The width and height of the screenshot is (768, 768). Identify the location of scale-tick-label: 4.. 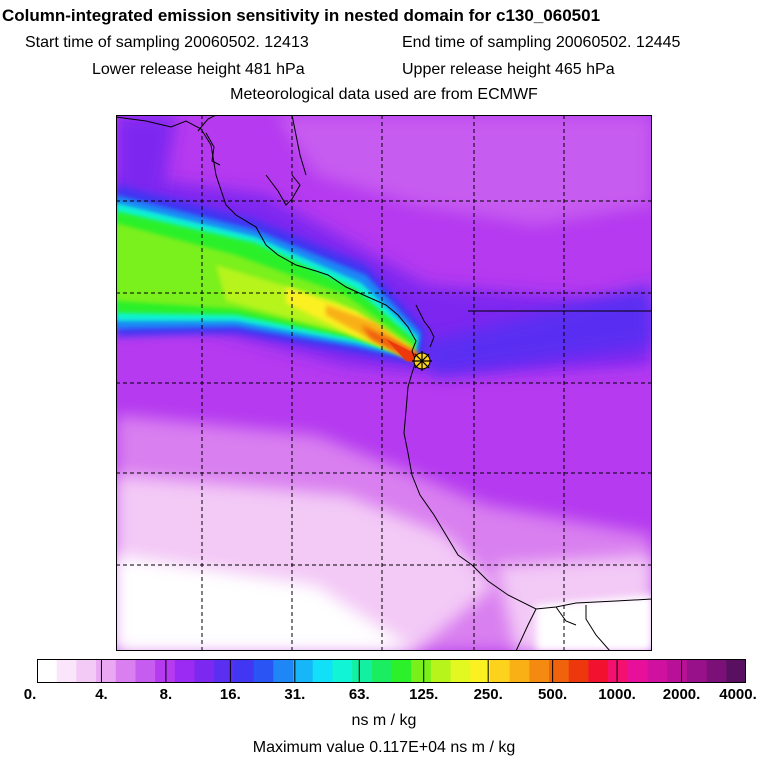
(101, 694).